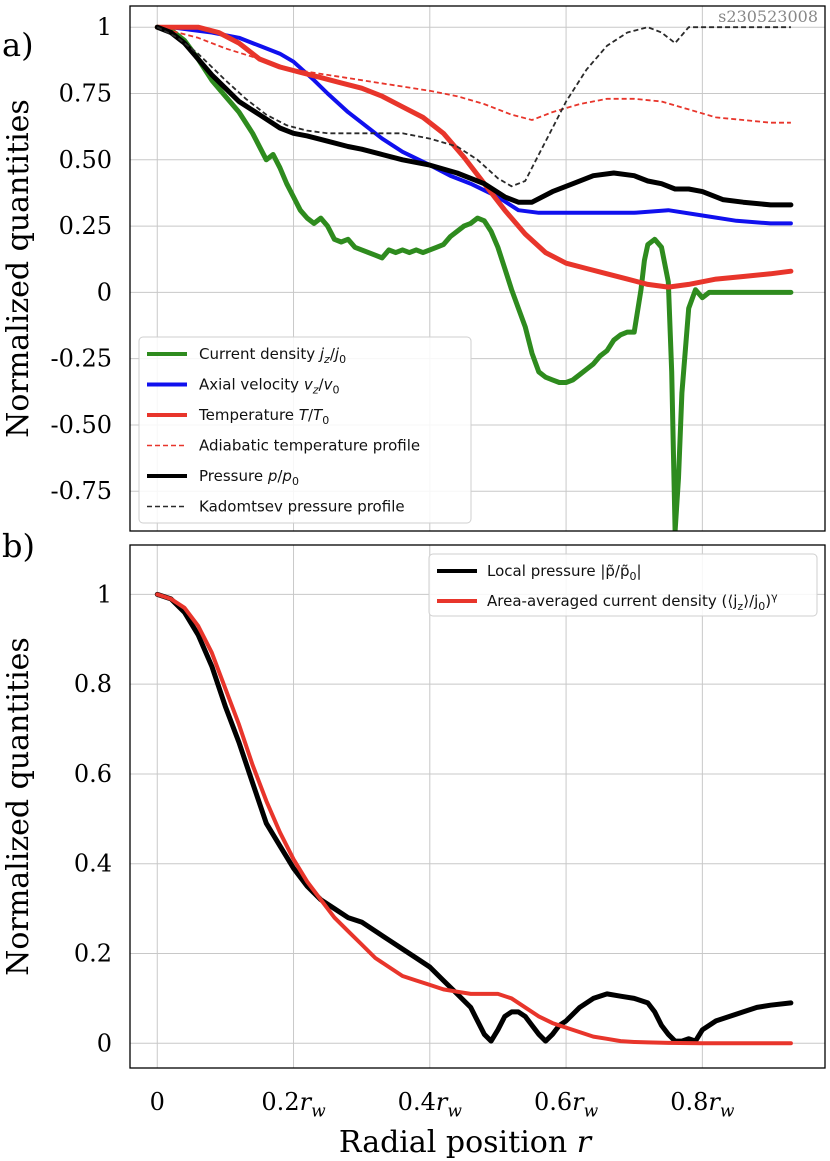 The width and height of the screenshot is (830, 1161). What do you see at coordinates (93, 684) in the screenshot?
I see `y-tick-label: 0.8` at bounding box center [93, 684].